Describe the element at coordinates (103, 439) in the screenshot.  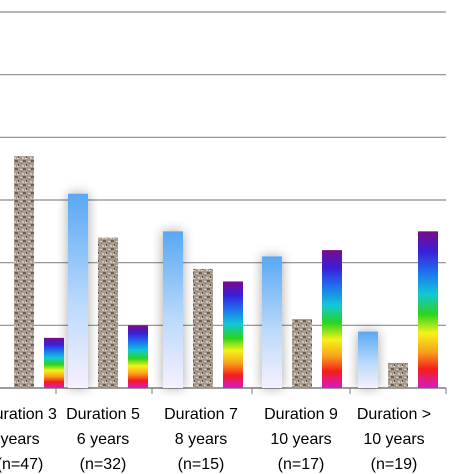
I see `category-label-1-line2: 6 years` at that location.